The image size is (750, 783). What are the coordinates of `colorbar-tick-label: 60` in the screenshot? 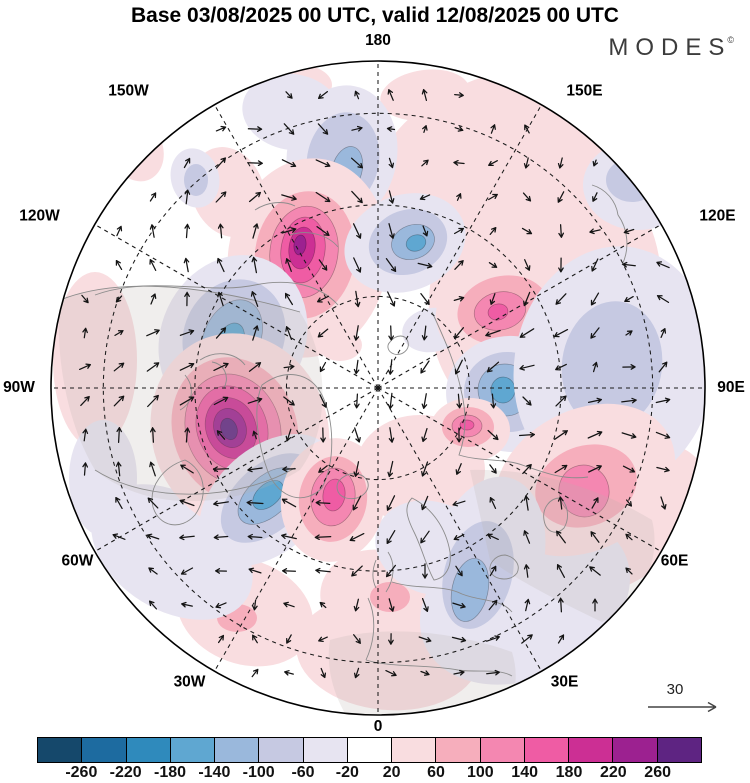 It's located at (436, 772).